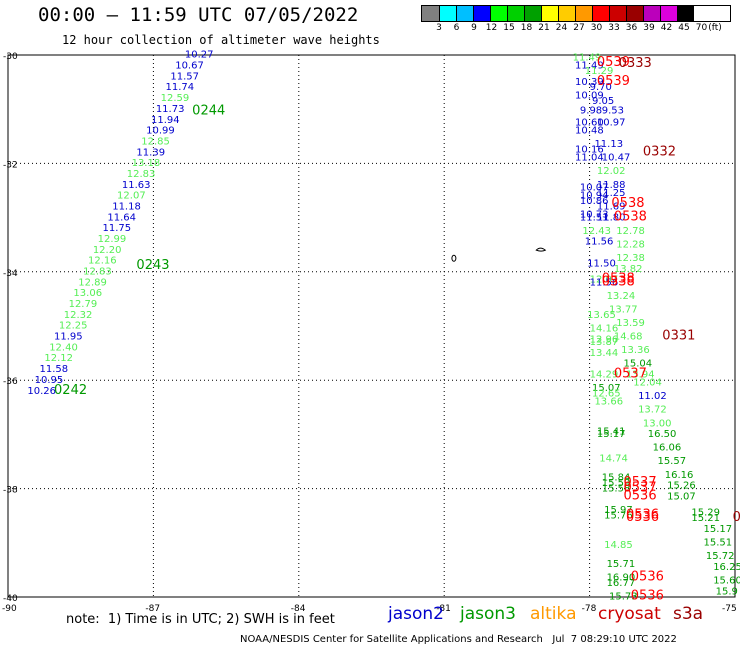  Describe the element at coordinates (10, 491) in the screenshot. I see `lat-axis-label: -38` at that location.